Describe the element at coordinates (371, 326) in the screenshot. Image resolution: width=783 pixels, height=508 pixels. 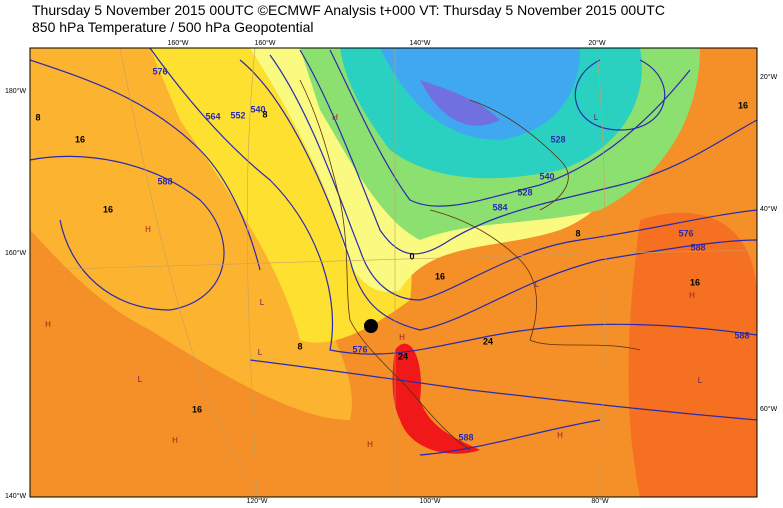
I see `location-marker` at that location.